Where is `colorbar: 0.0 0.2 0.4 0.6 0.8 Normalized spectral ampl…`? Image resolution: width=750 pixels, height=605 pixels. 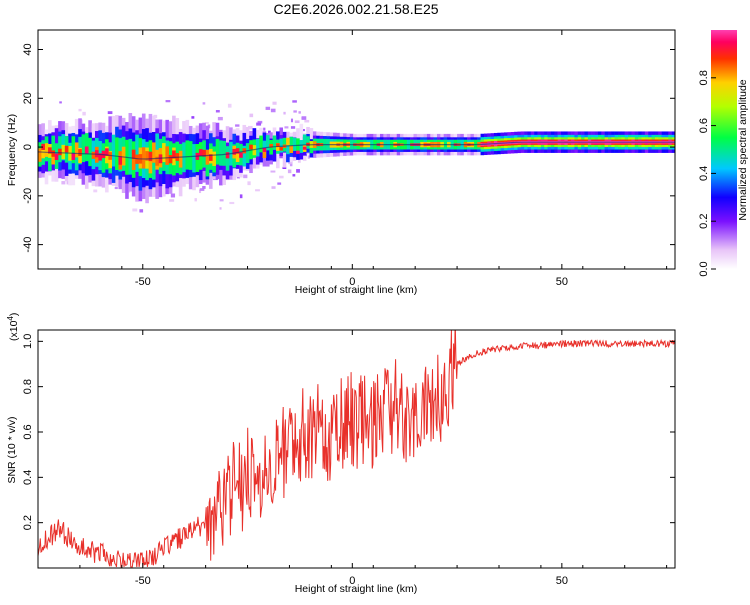 colorbar: 0.0 0.2 0.4 0.6 0.8 Normalized spectral ampl… is located at coordinates (723, 153).